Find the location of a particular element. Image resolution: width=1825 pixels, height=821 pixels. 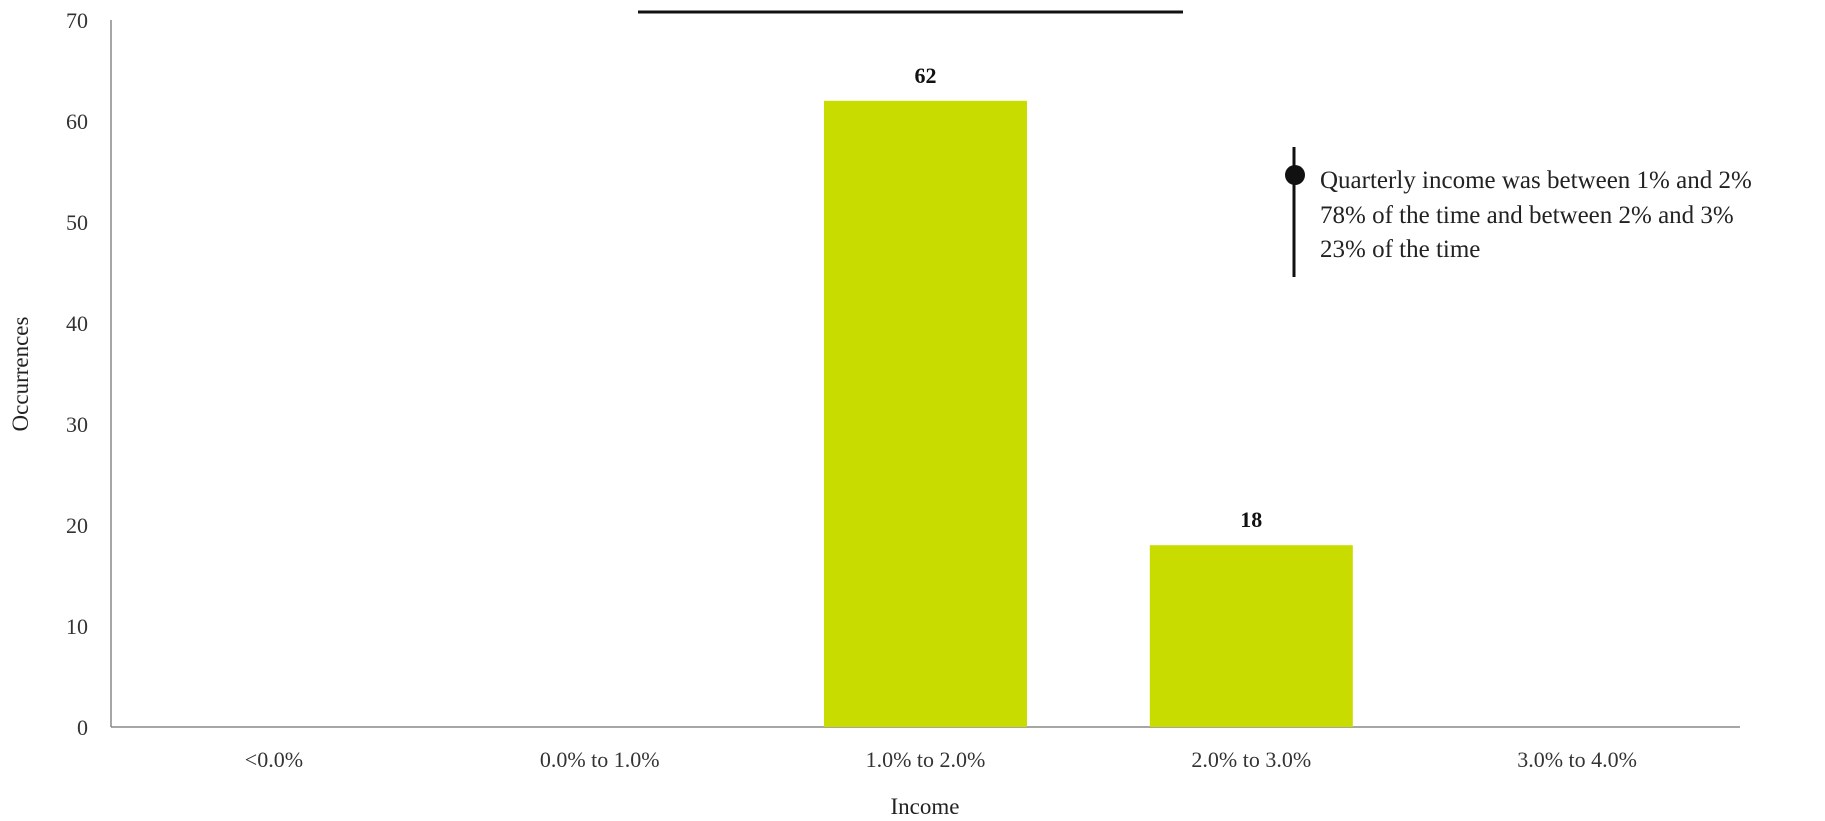

annotation-line-2: 78% of the time and between 2% and 3% is located at coordinates (1527, 215).